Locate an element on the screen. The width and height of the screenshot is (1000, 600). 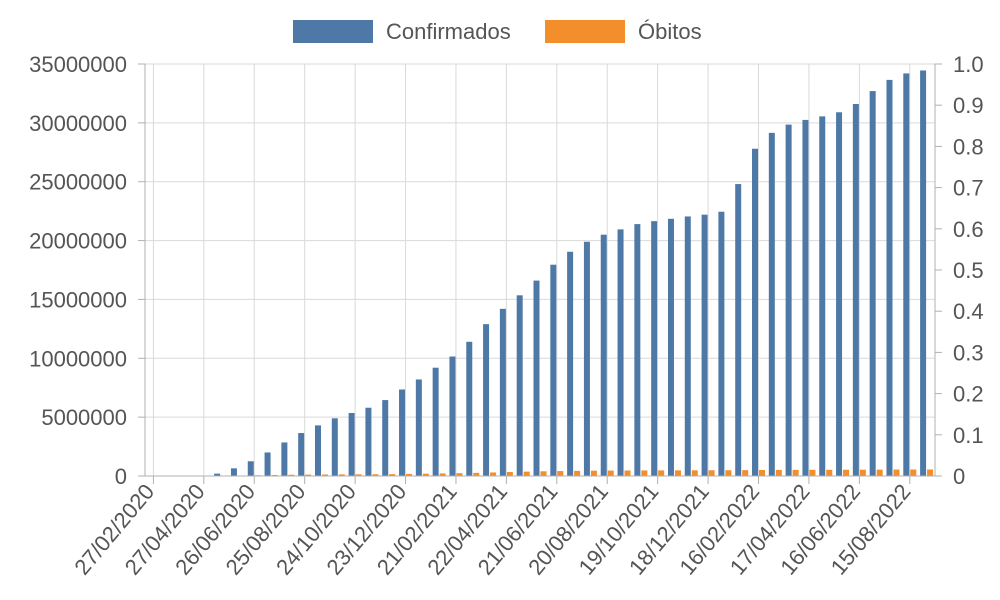
y-left-tick-label: 35000000 is located at coordinates (78, 64).